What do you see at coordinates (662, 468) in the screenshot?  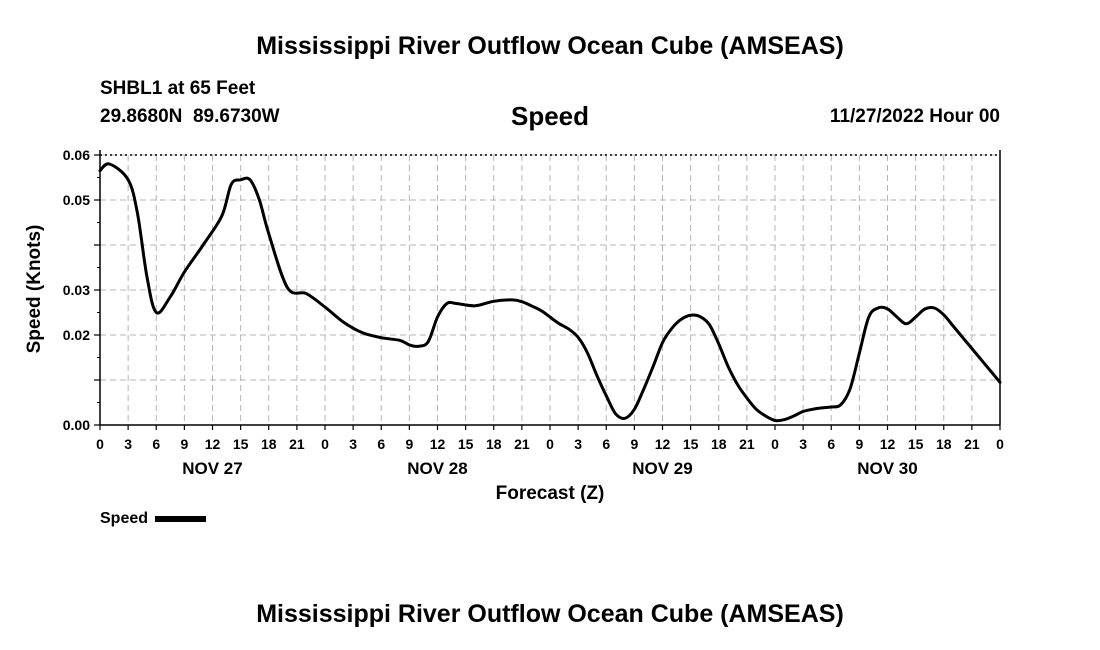 I see `day-label: NOV 29` at bounding box center [662, 468].